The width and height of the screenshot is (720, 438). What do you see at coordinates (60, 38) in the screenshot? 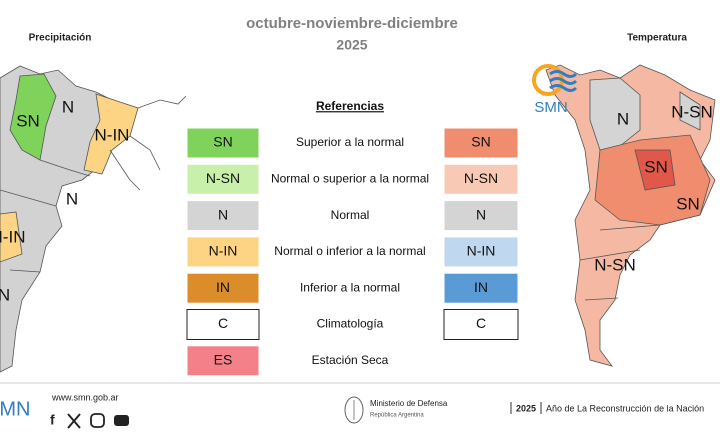
I see `left-map-title: Precipitación` at bounding box center [60, 38].